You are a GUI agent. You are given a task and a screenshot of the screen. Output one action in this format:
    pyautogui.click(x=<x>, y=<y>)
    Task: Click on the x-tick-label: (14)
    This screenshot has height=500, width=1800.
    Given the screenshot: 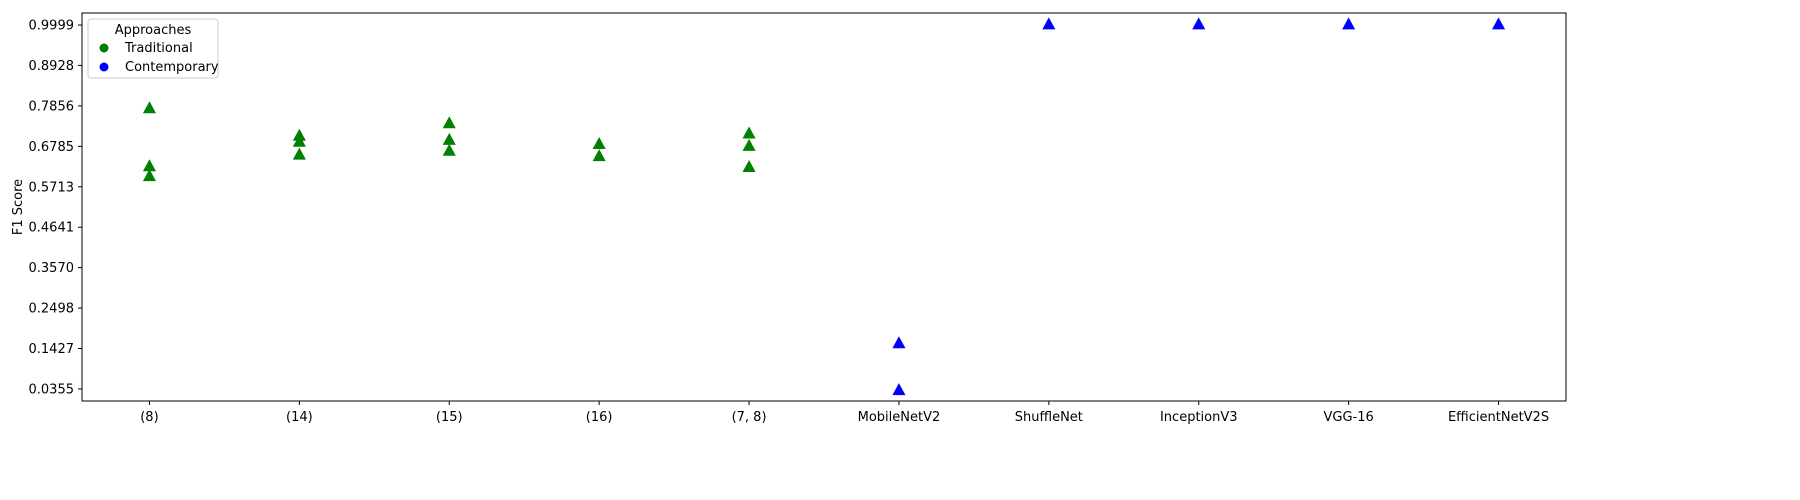 What is the action you would take?
    pyautogui.click(x=299, y=417)
    